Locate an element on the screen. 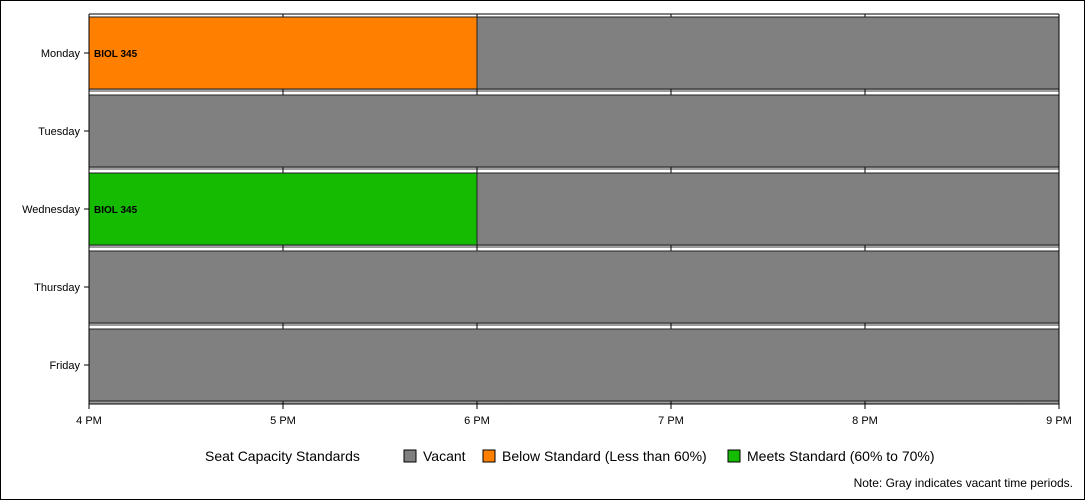 The height and width of the screenshot is (504, 1085). bar-label-wednesday: BIOL 345 is located at coordinates (116, 210).